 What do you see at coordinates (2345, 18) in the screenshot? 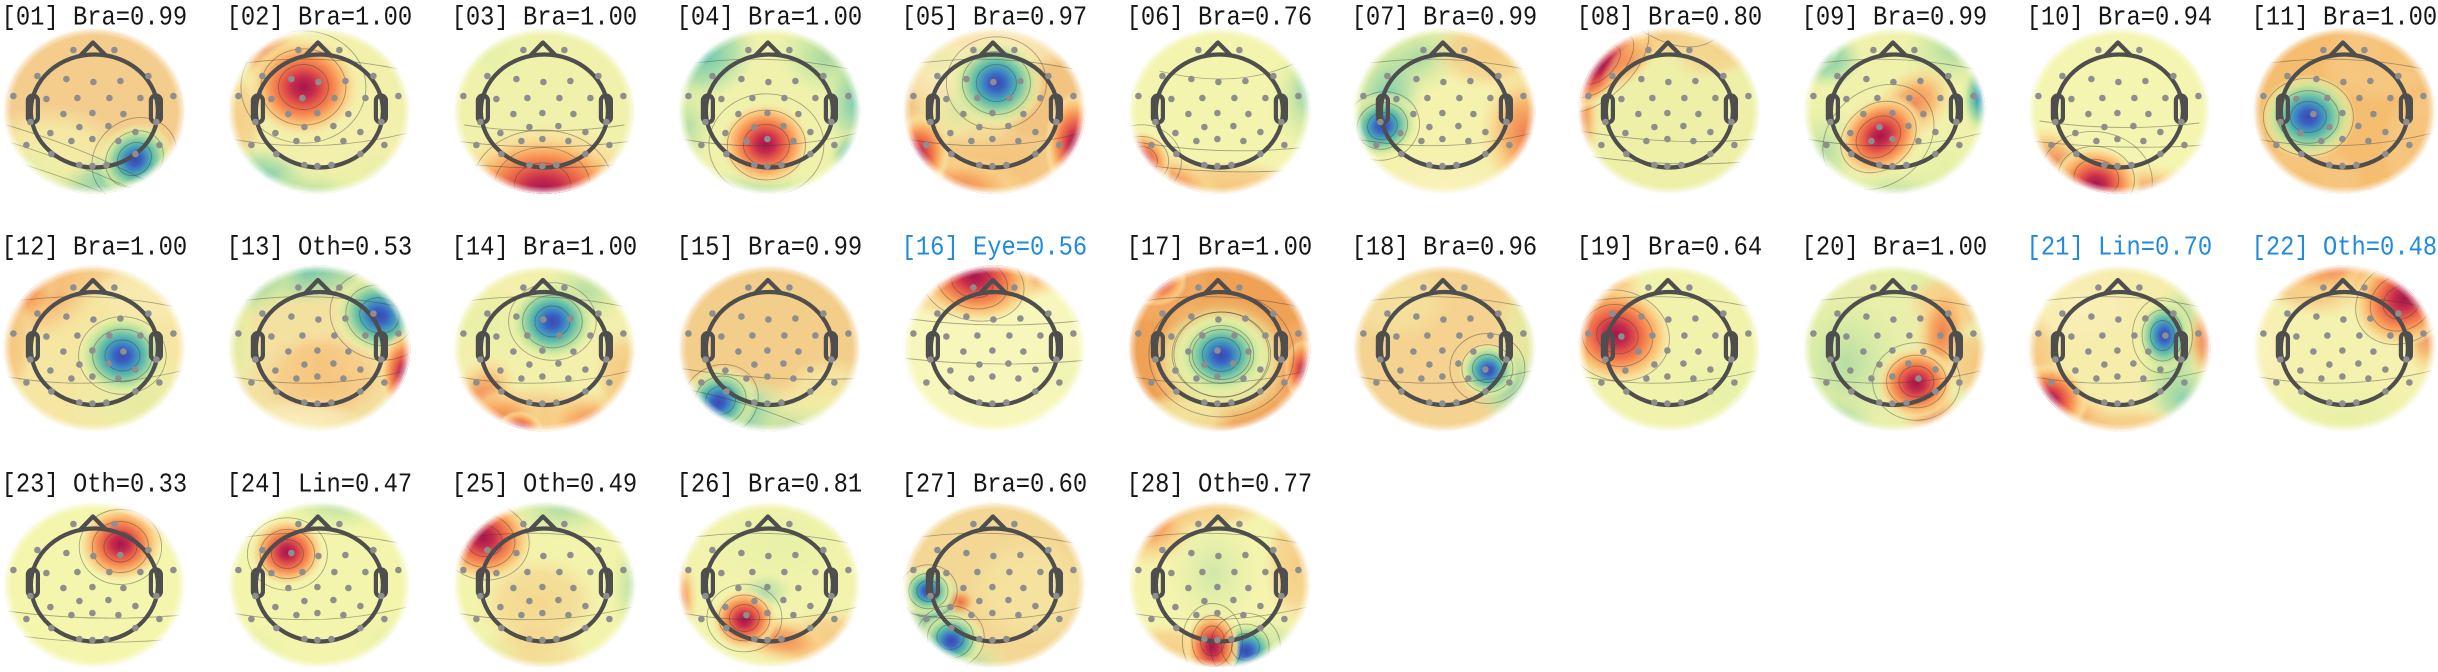
I see `svg-text: [11] Bra=1.00` at bounding box center [2345, 18].